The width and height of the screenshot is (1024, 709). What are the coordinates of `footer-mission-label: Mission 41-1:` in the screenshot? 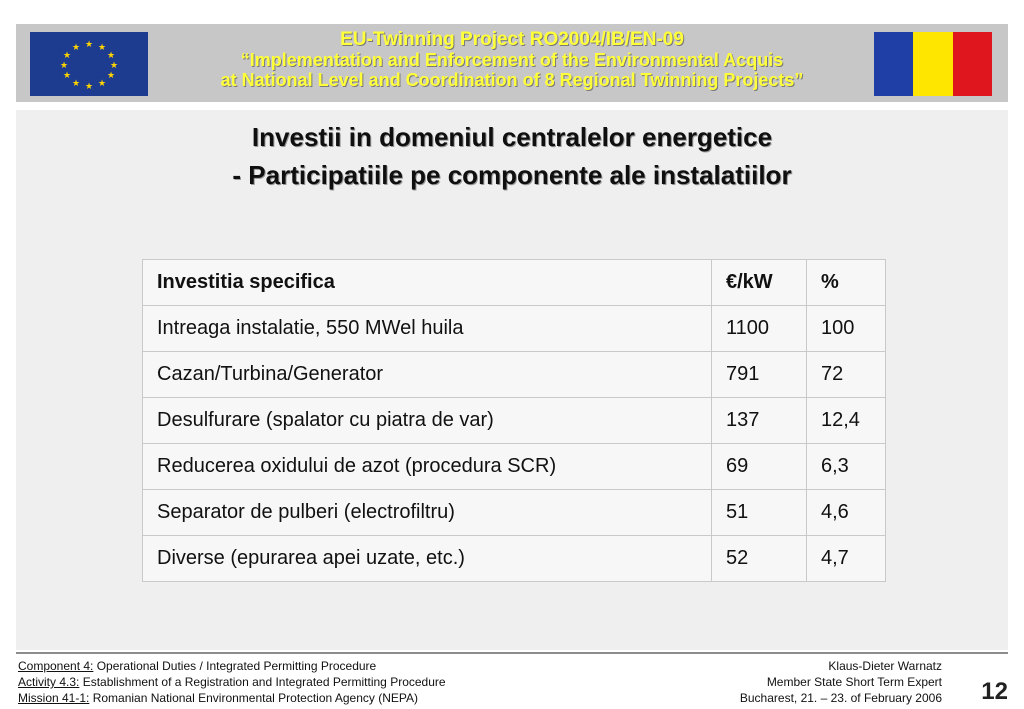 It's located at (54, 698).